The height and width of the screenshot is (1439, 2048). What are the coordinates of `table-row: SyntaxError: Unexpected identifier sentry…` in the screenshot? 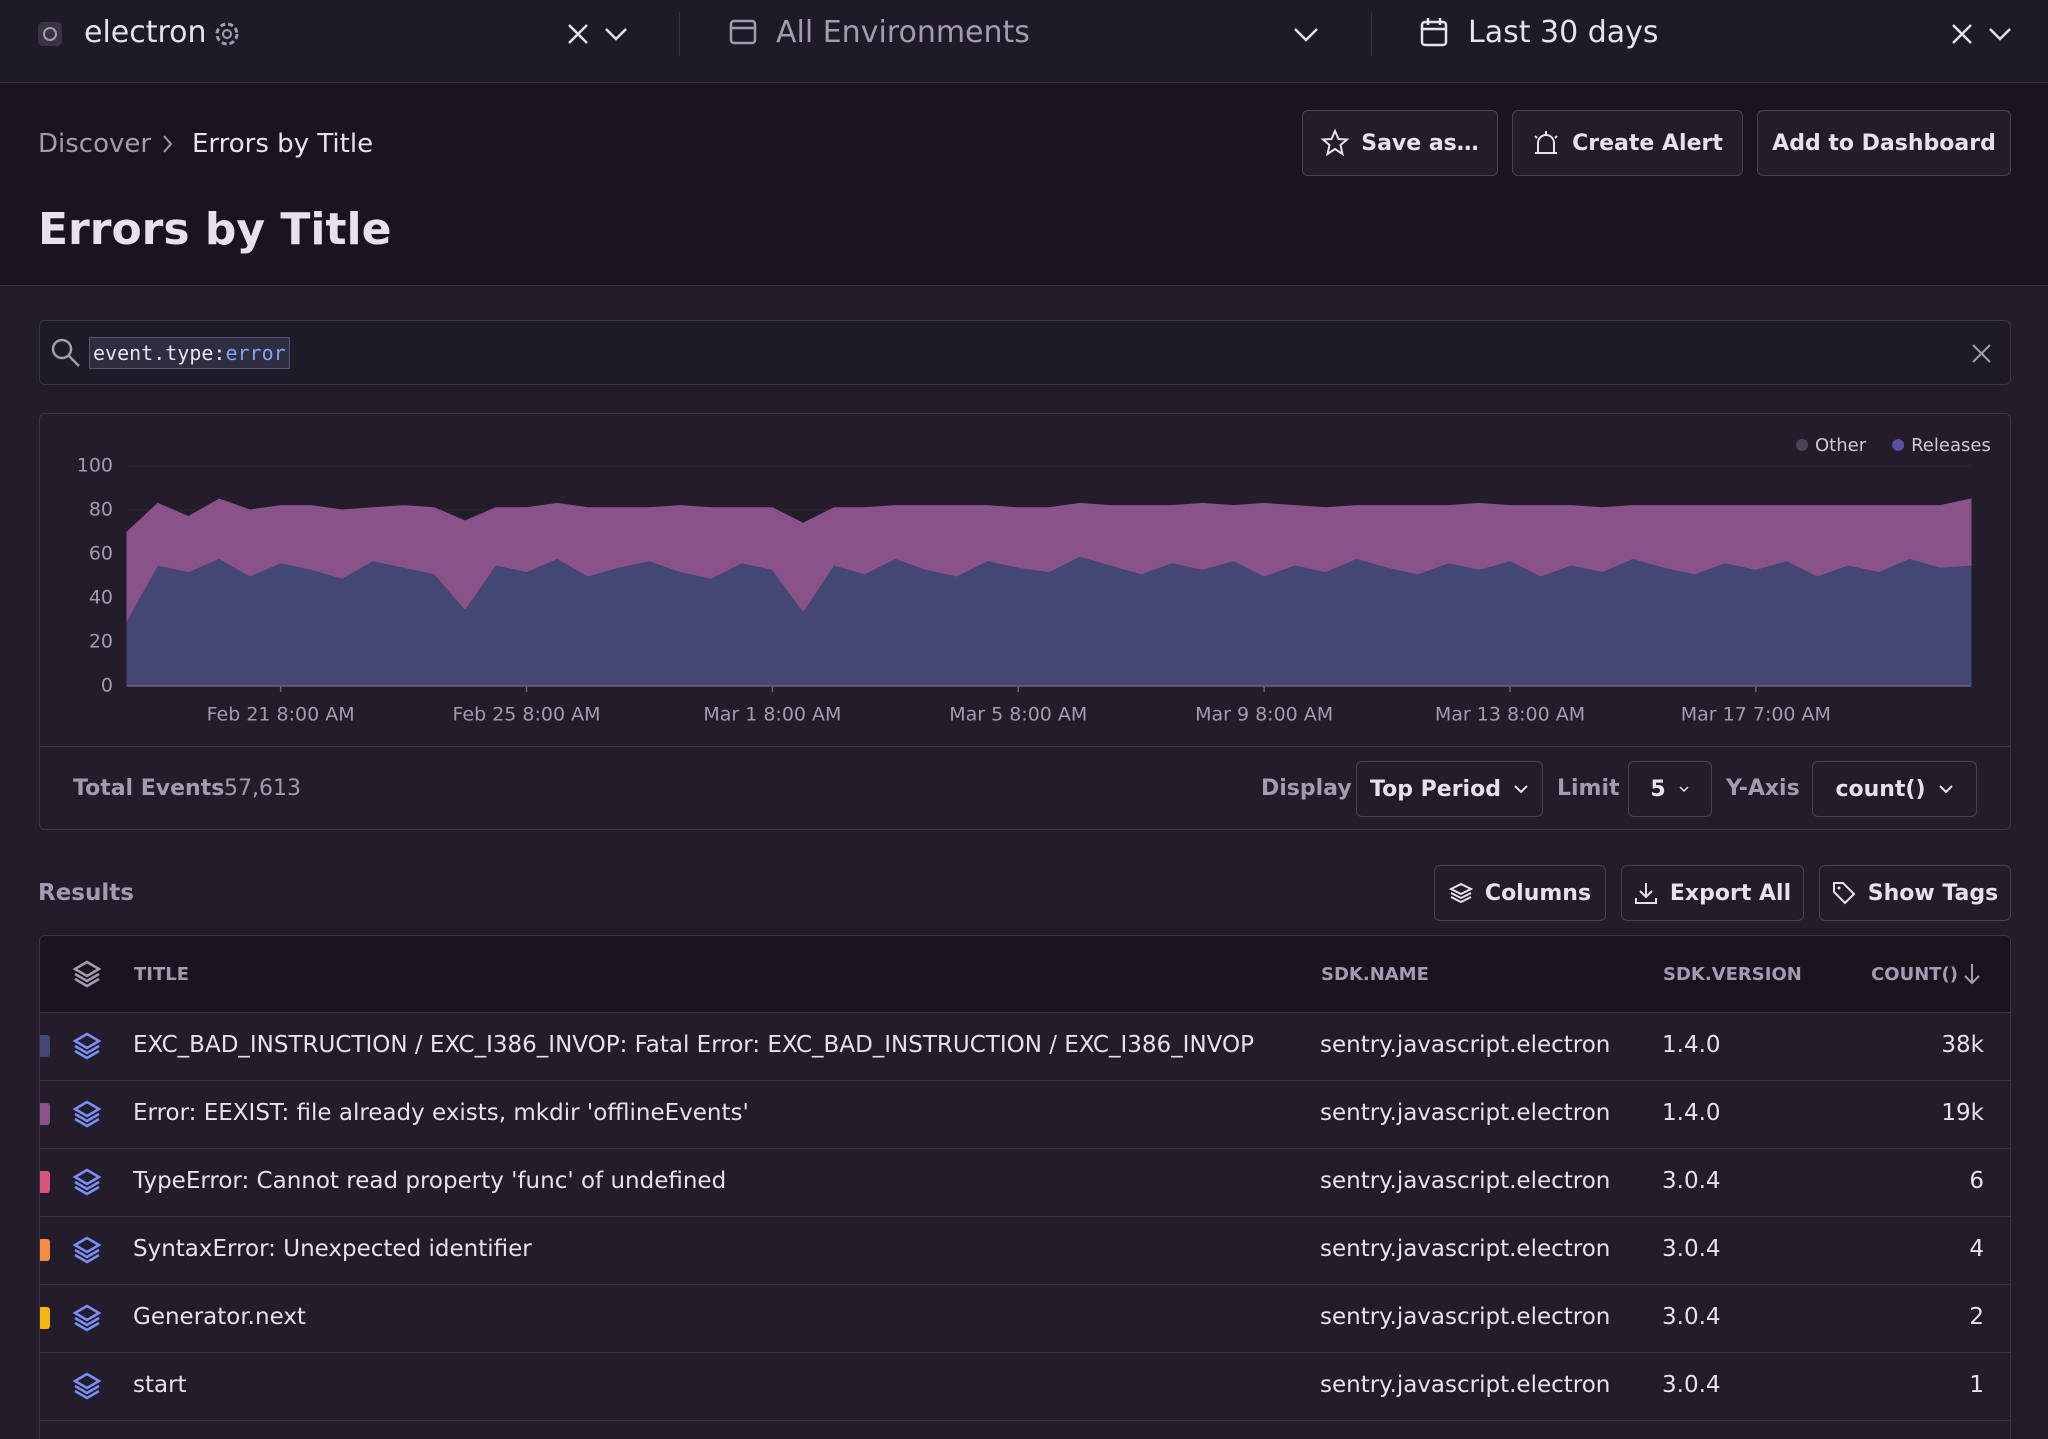 It's located at (1025, 1250).